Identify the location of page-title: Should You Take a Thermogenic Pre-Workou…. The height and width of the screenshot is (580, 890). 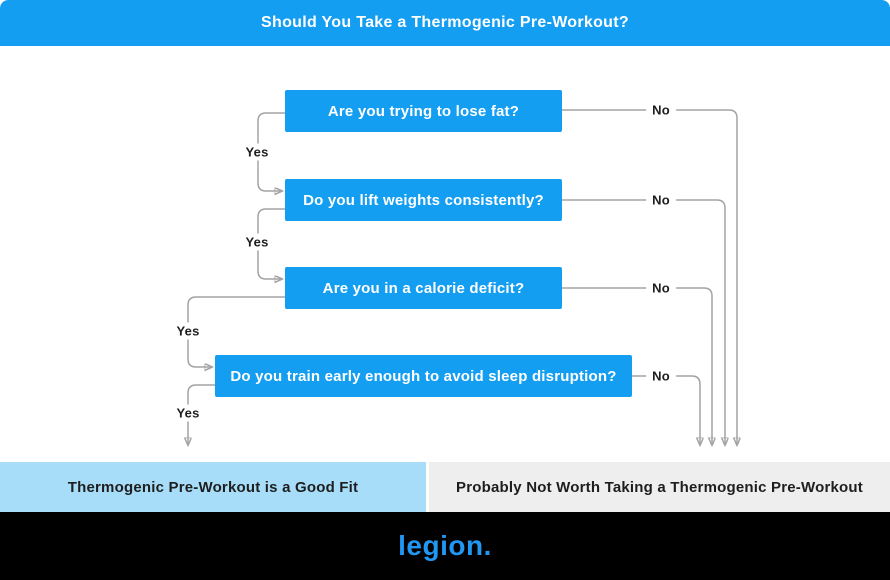
(445, 22).